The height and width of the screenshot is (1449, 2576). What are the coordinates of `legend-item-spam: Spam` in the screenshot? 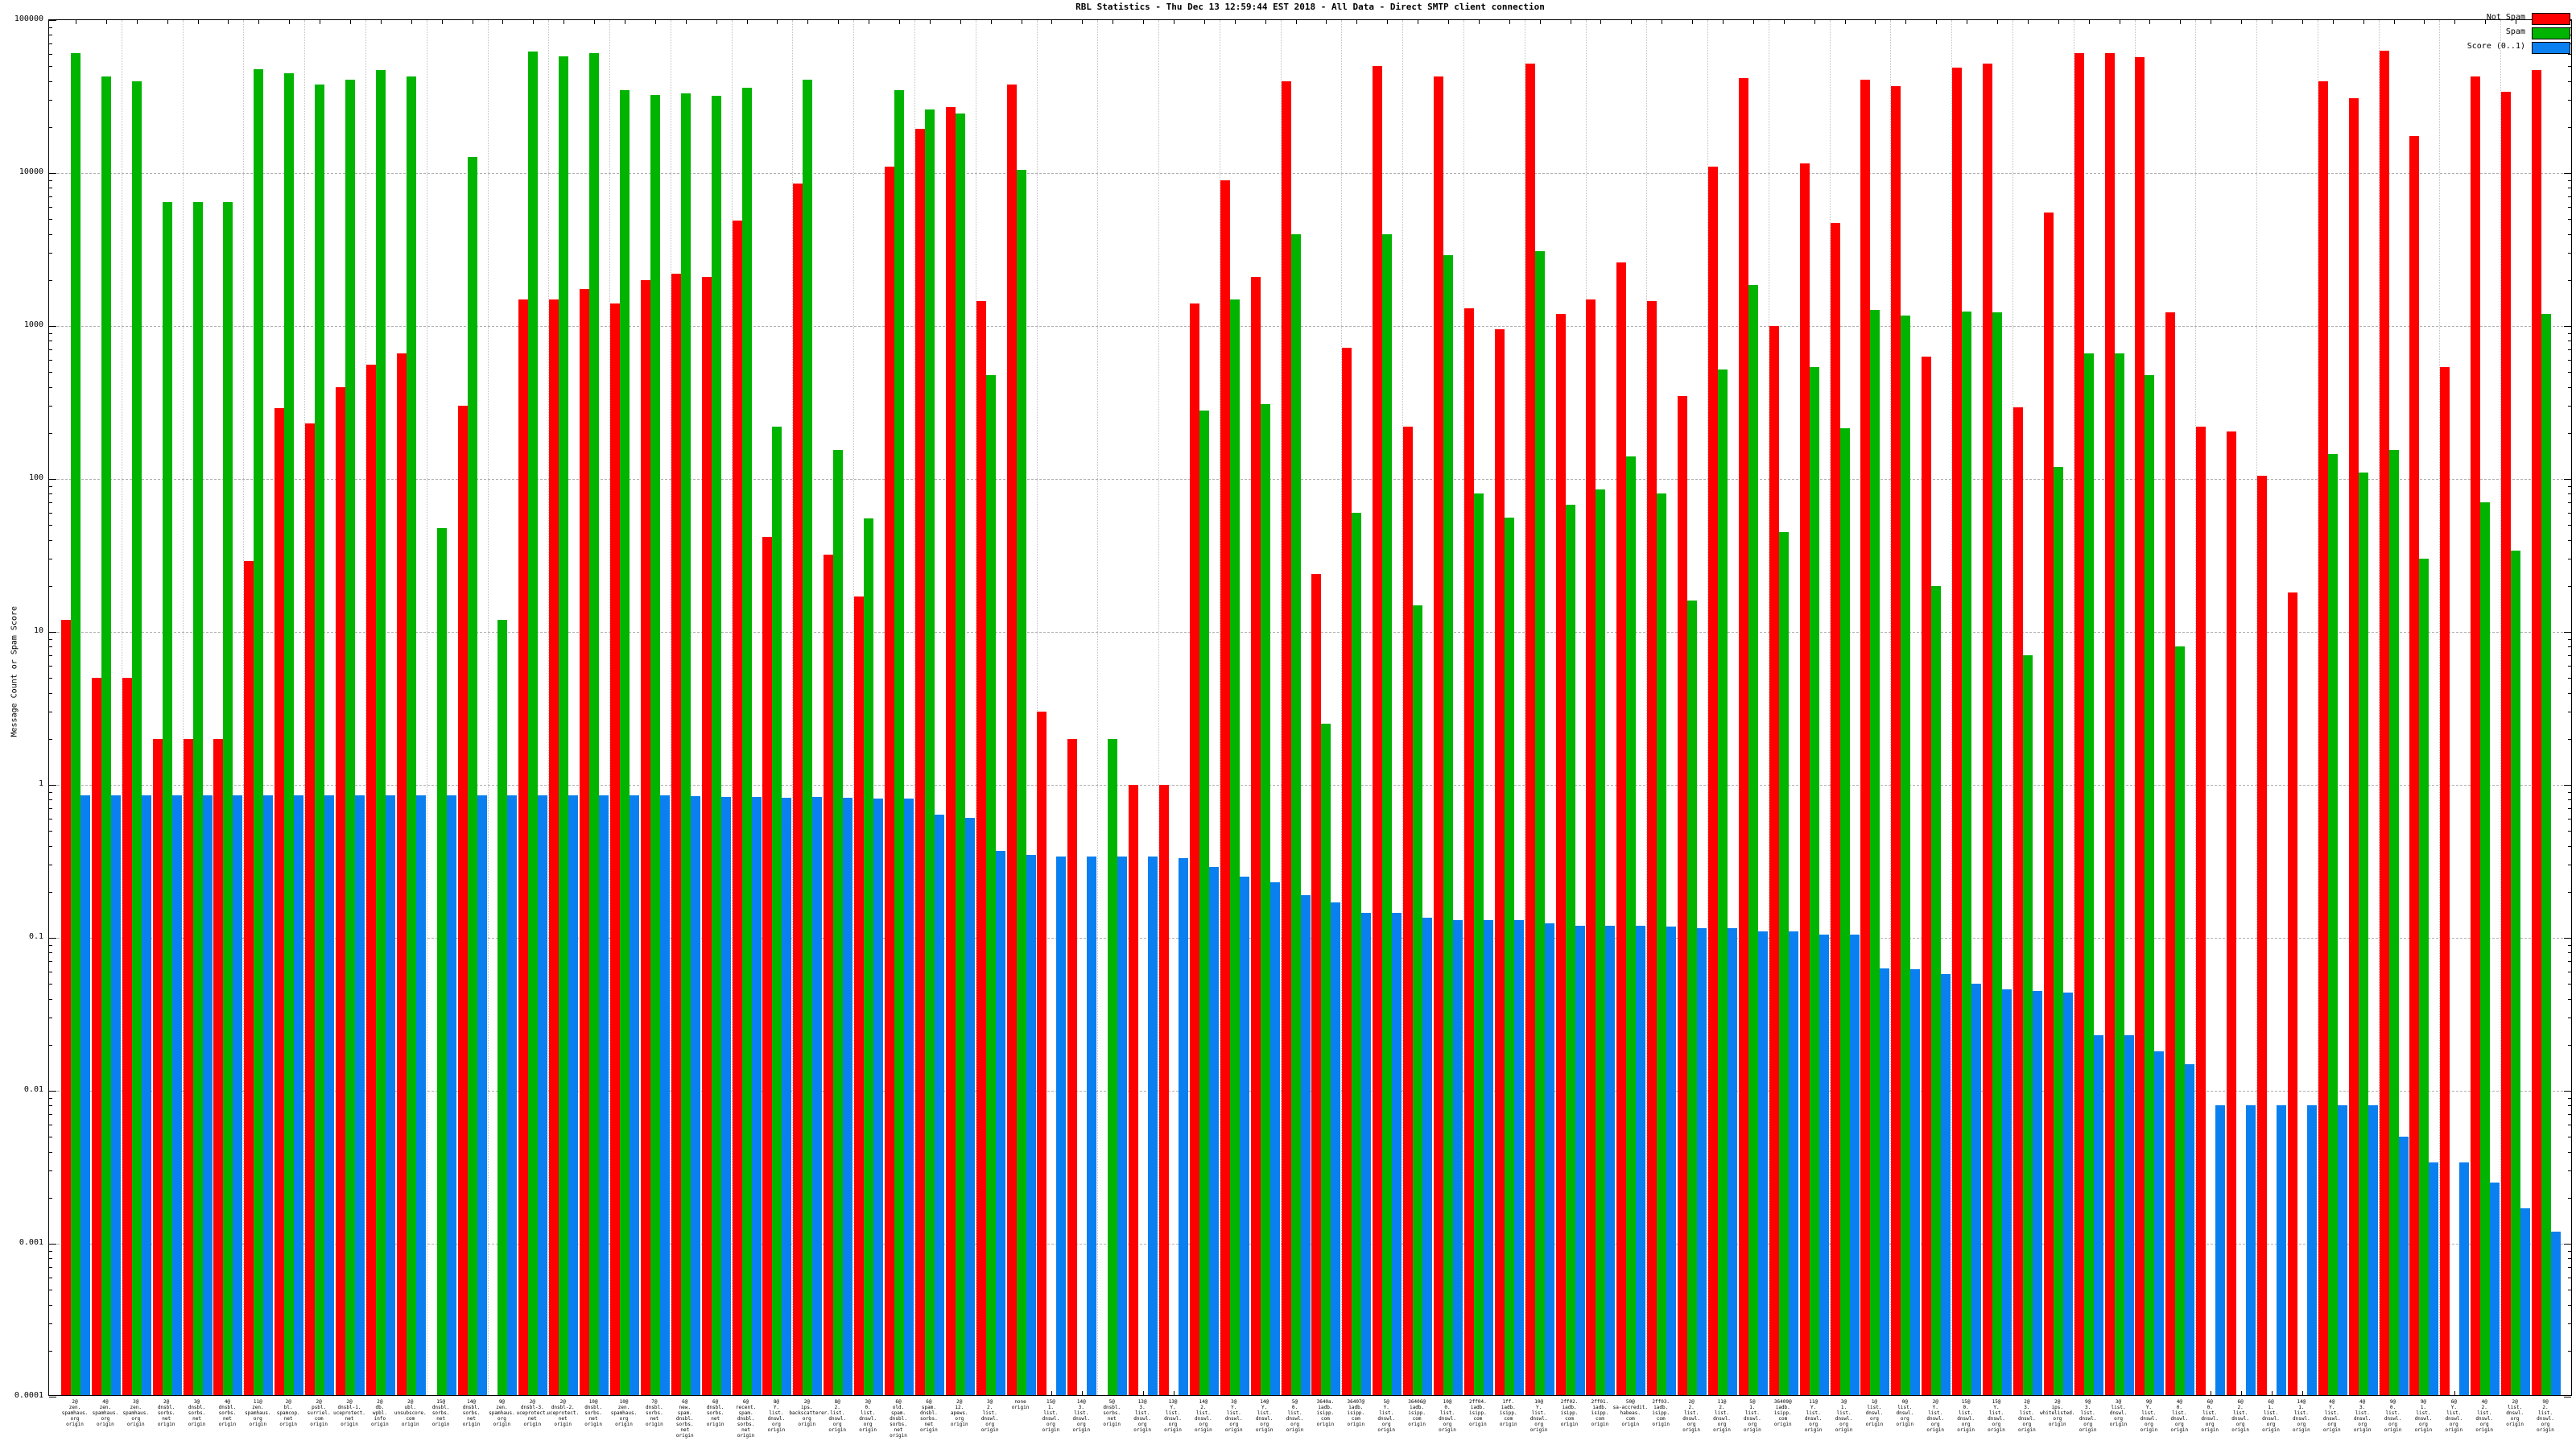 It's located at (2489, 33).